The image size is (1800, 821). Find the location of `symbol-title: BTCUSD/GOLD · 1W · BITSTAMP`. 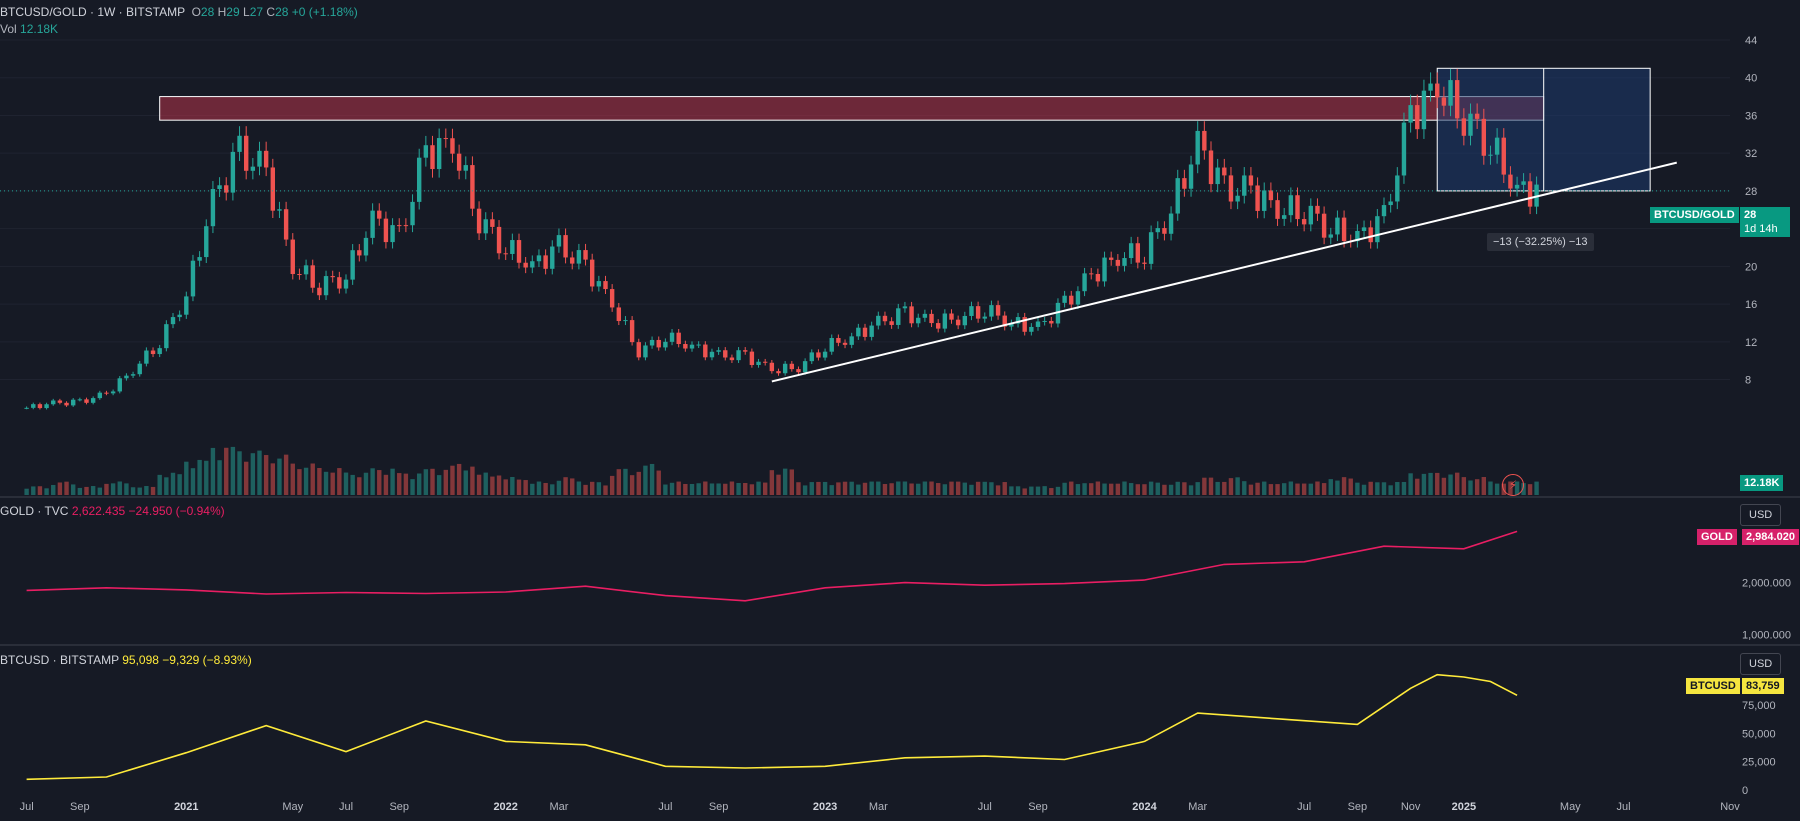

symbol-title: BTCUSD/GOLD · 1W · BITSTAMP is located at coordinates (92, 12).